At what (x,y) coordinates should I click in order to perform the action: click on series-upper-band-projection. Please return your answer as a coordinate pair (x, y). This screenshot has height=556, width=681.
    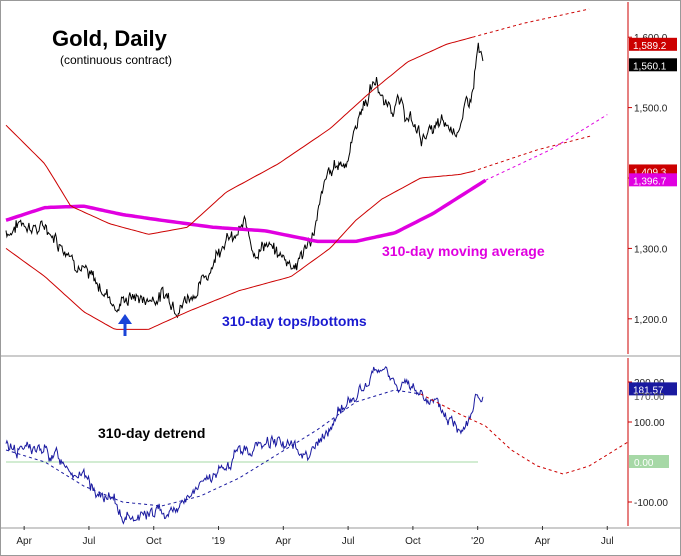
    Looking at the image, I should click on (531, 23).